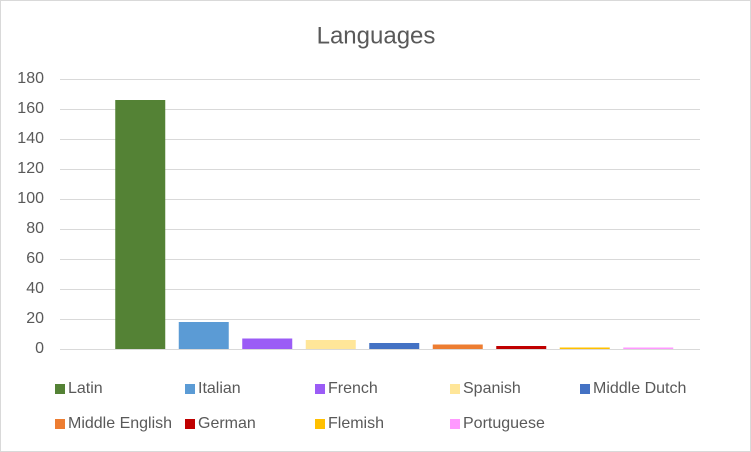  I want to click on legend-label: German, so click(227, 423).